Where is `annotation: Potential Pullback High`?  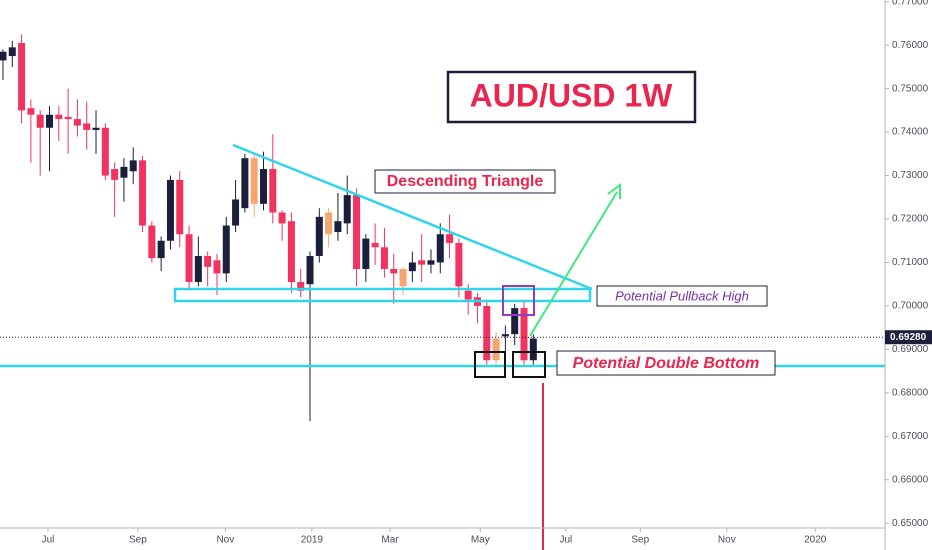
annotation: Potential Pullback High is located at coordinates (682, 295).